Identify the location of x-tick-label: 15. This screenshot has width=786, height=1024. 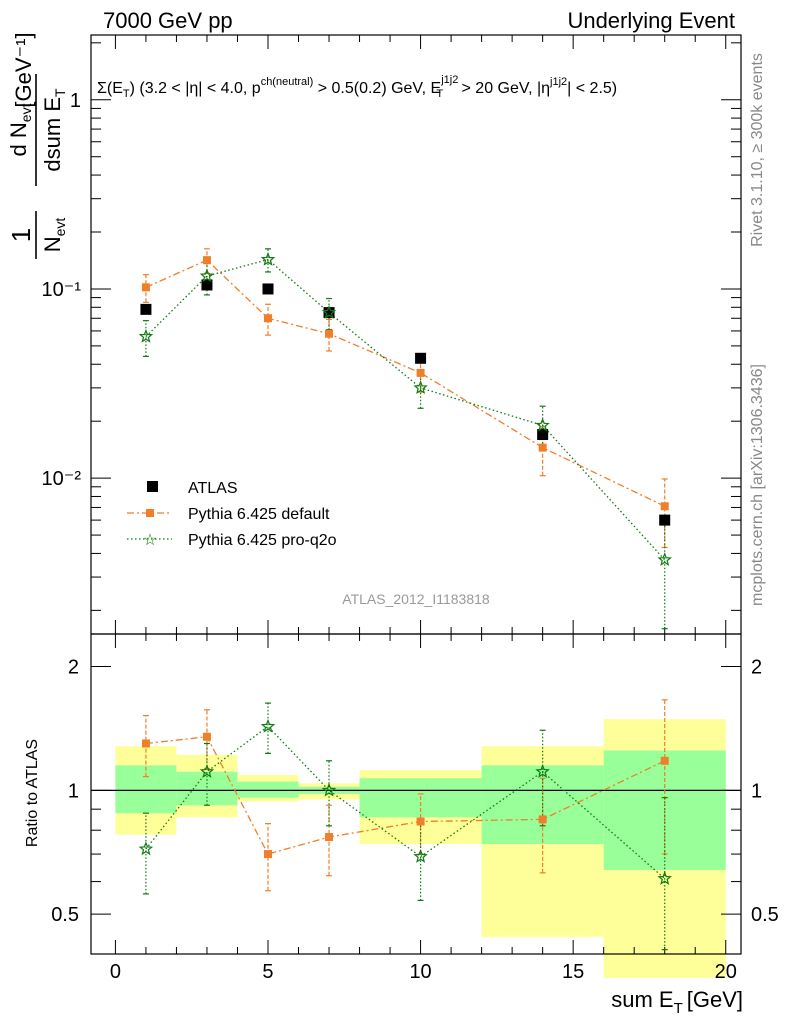
(573, 972).